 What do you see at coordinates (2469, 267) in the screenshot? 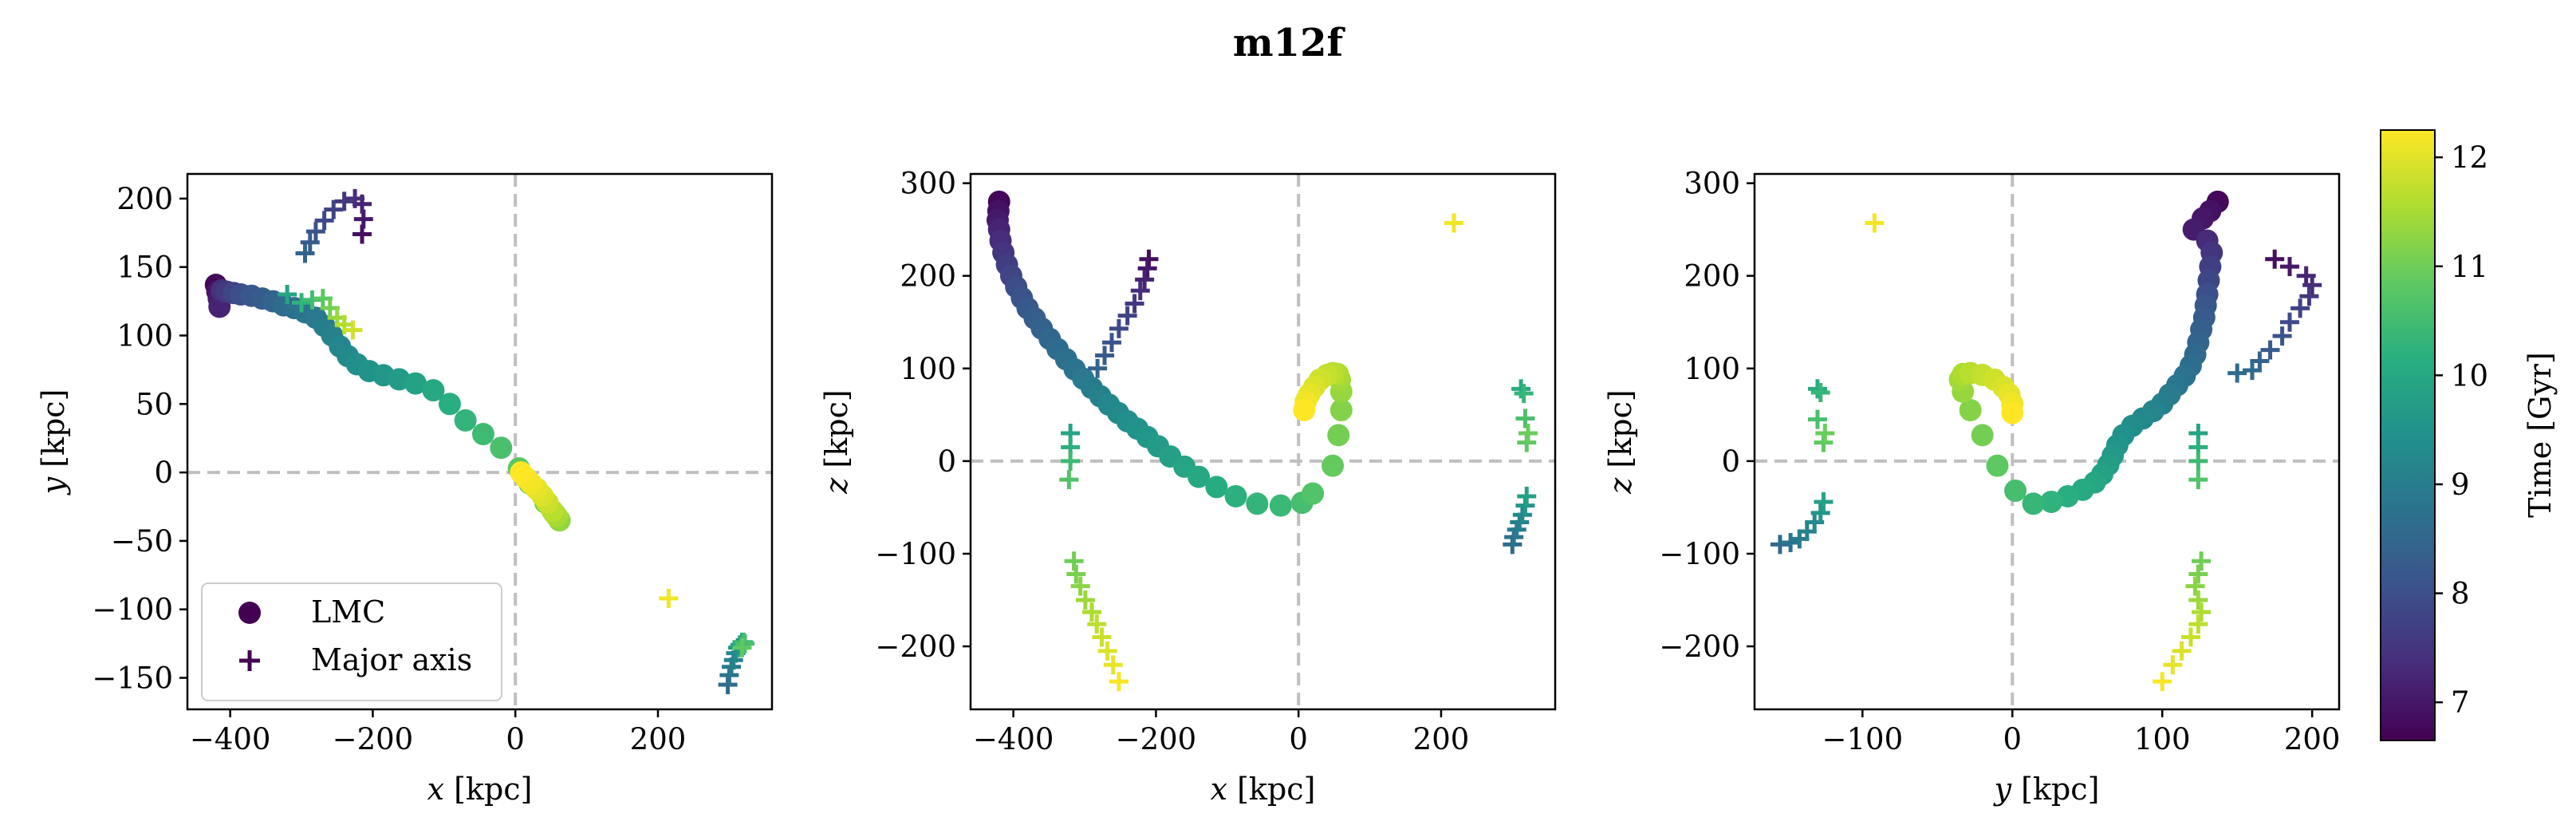
I see `colorbar-tick-label: 11` at bounding box center [2469, 267].